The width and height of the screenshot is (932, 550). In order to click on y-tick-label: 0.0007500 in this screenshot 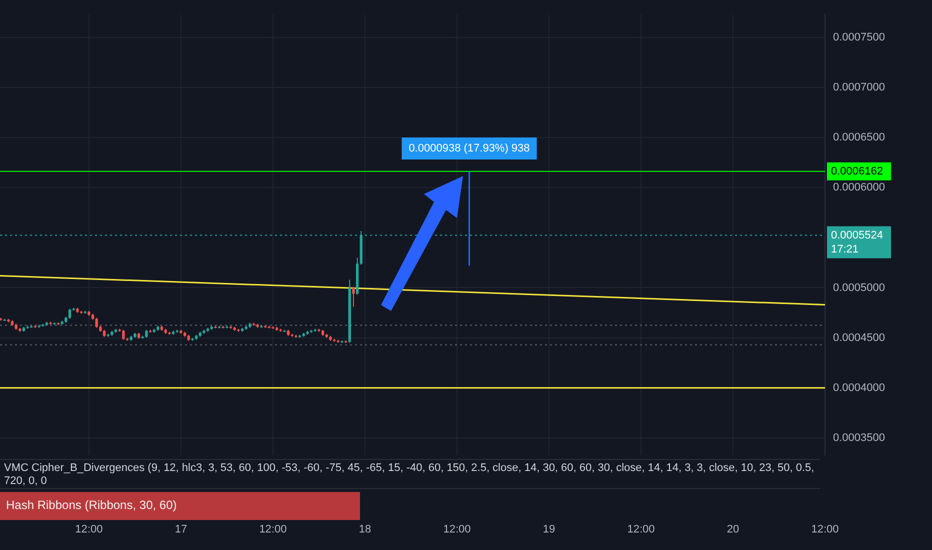, I will do `click(859, 37)`.